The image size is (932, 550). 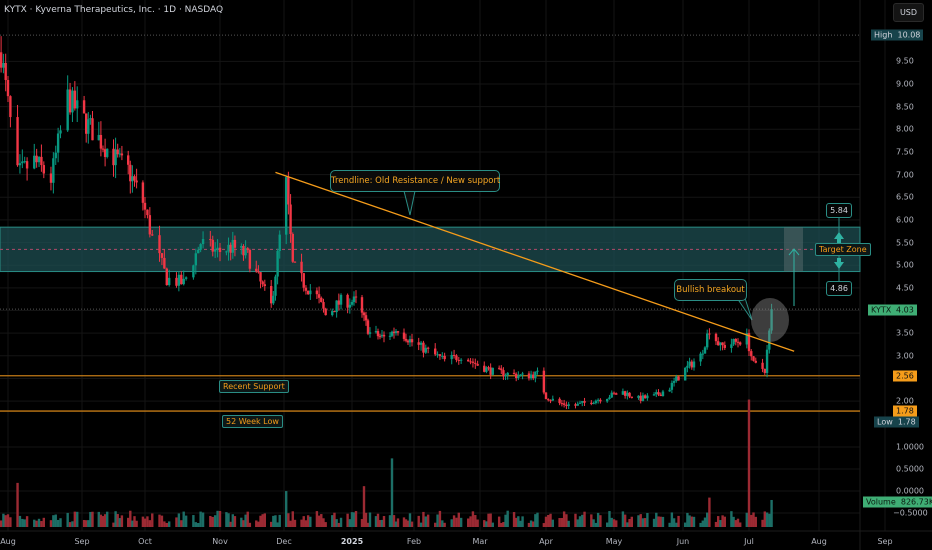 I want to click on price-axis-tick: 8.00, so click(x=905, y=129).